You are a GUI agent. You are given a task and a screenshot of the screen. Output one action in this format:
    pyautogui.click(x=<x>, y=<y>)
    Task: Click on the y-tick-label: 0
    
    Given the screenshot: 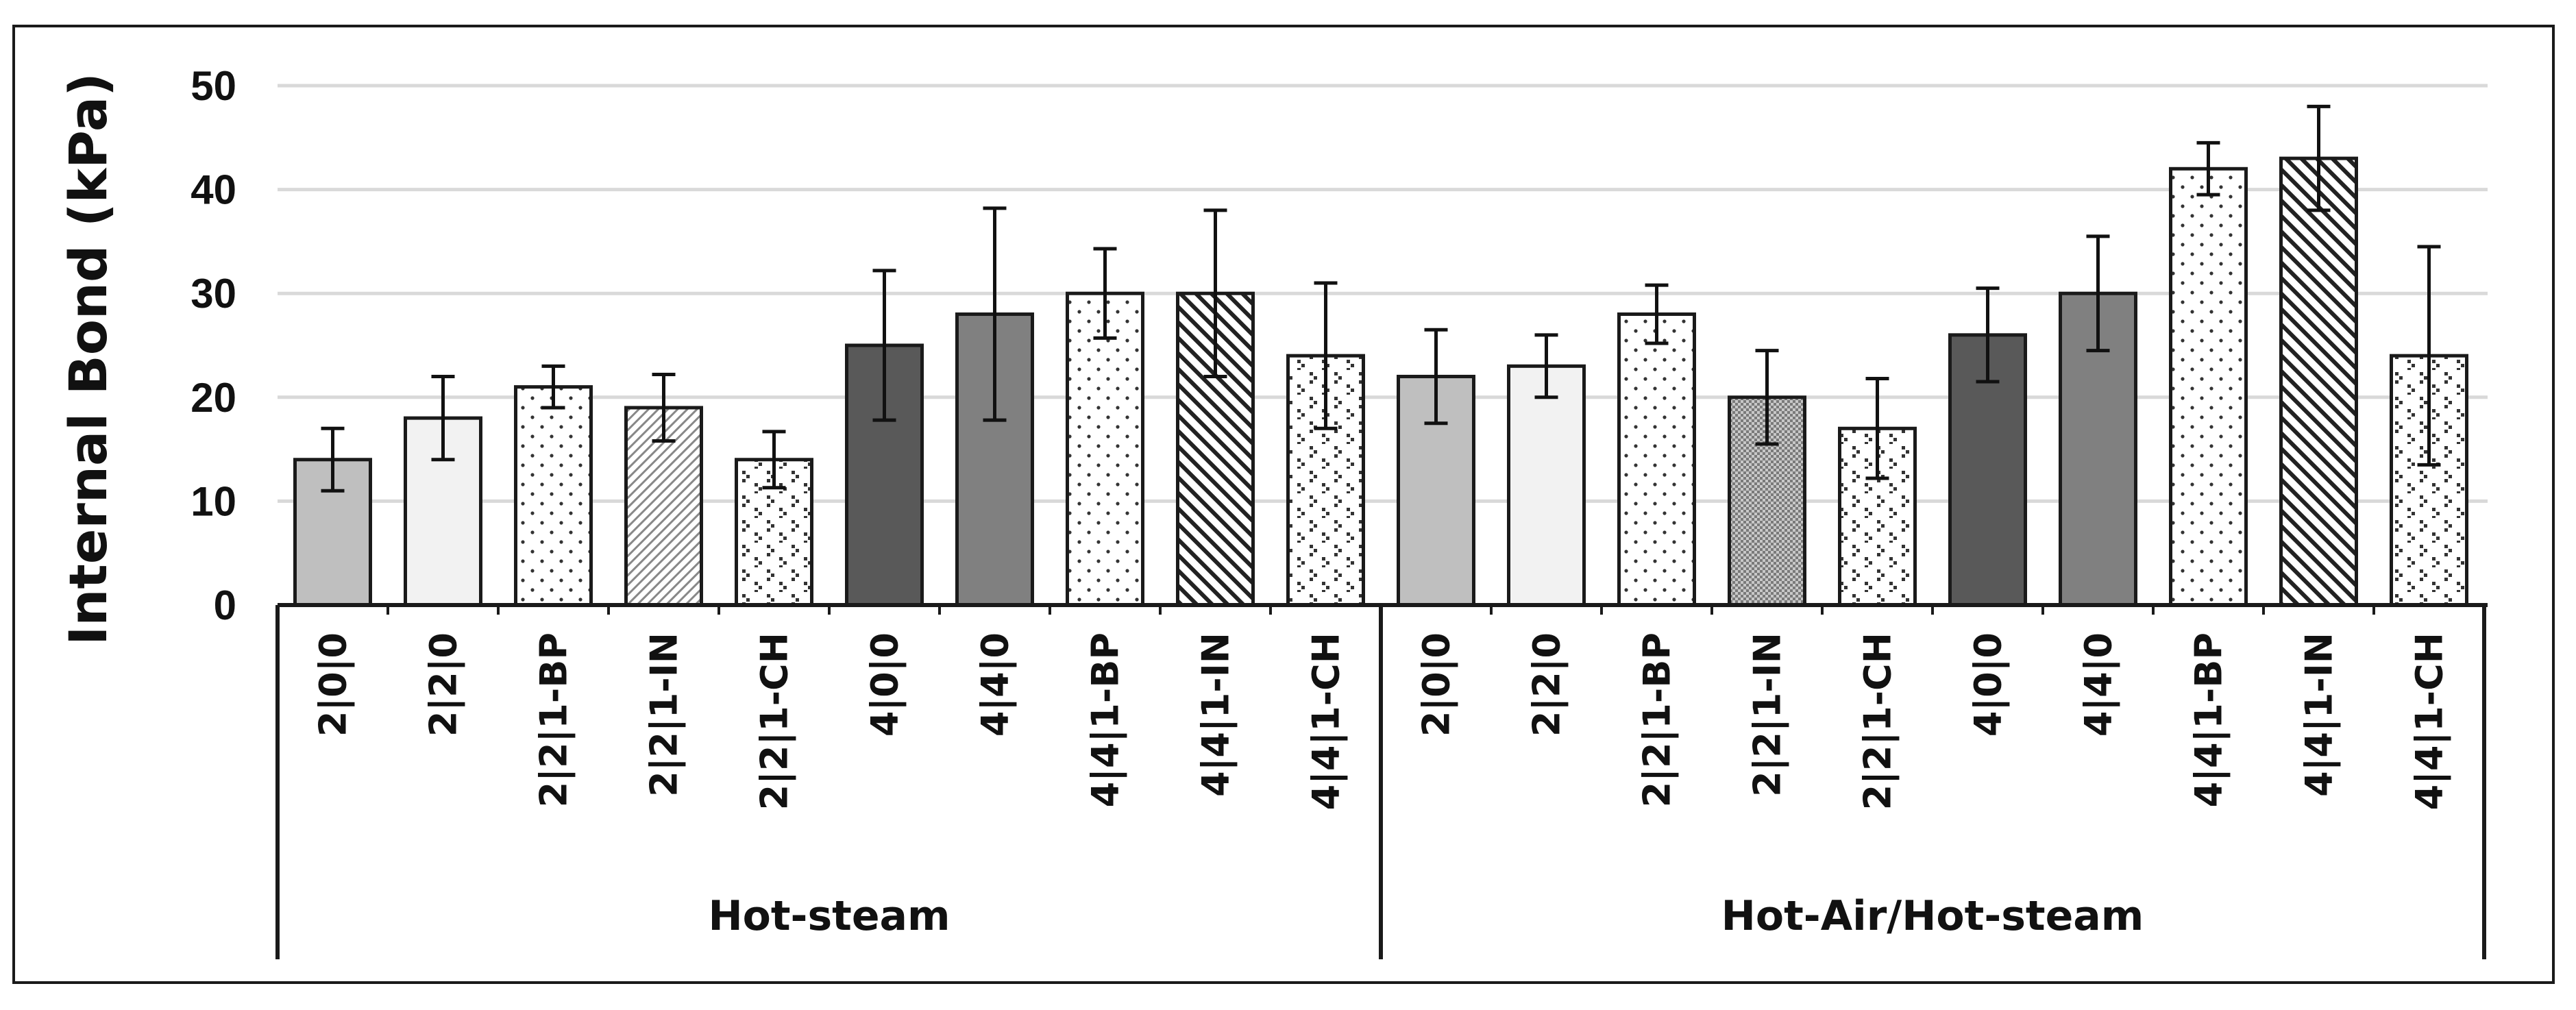 What is the action you would take?
    pyautogui.click(x=225, y=605)
    